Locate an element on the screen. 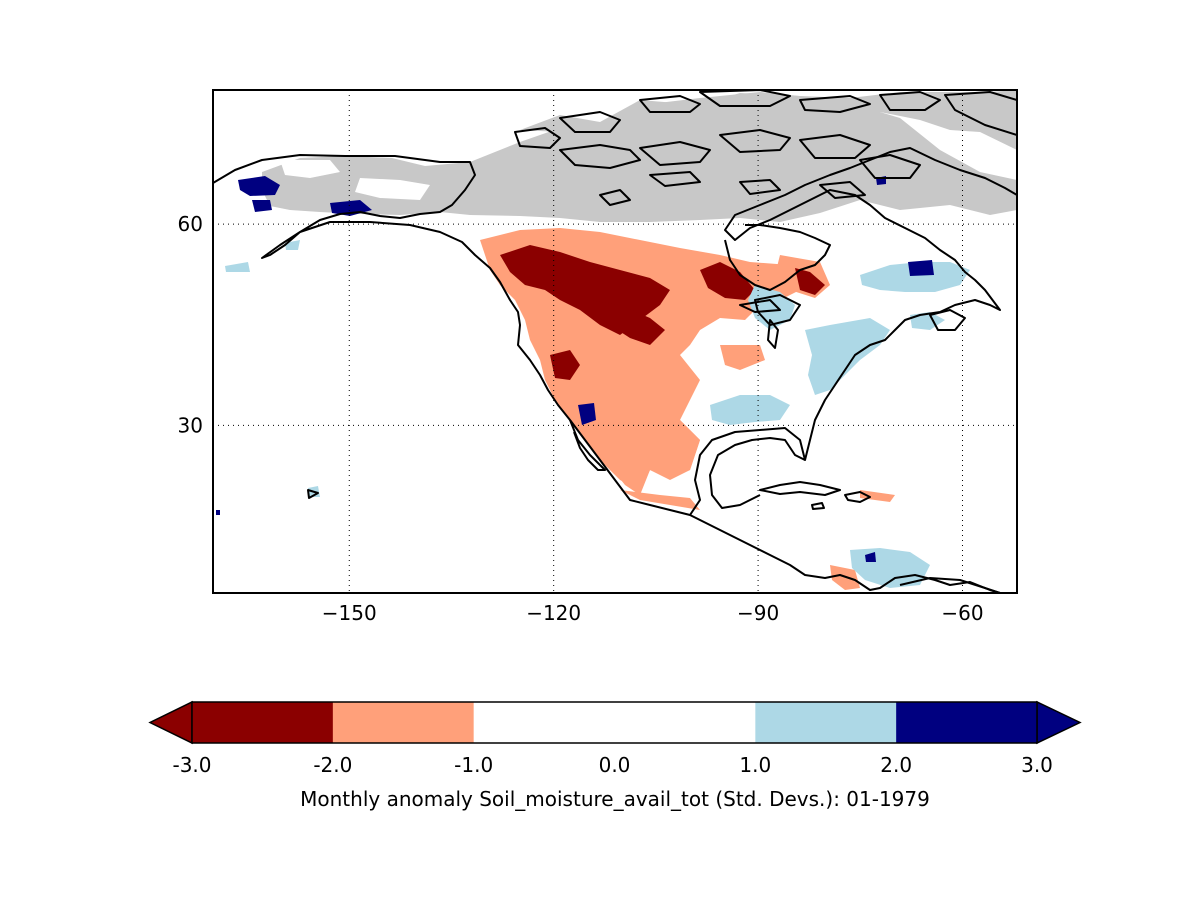  longitude-tick-label: −150 is located at coordinates (349, 613).